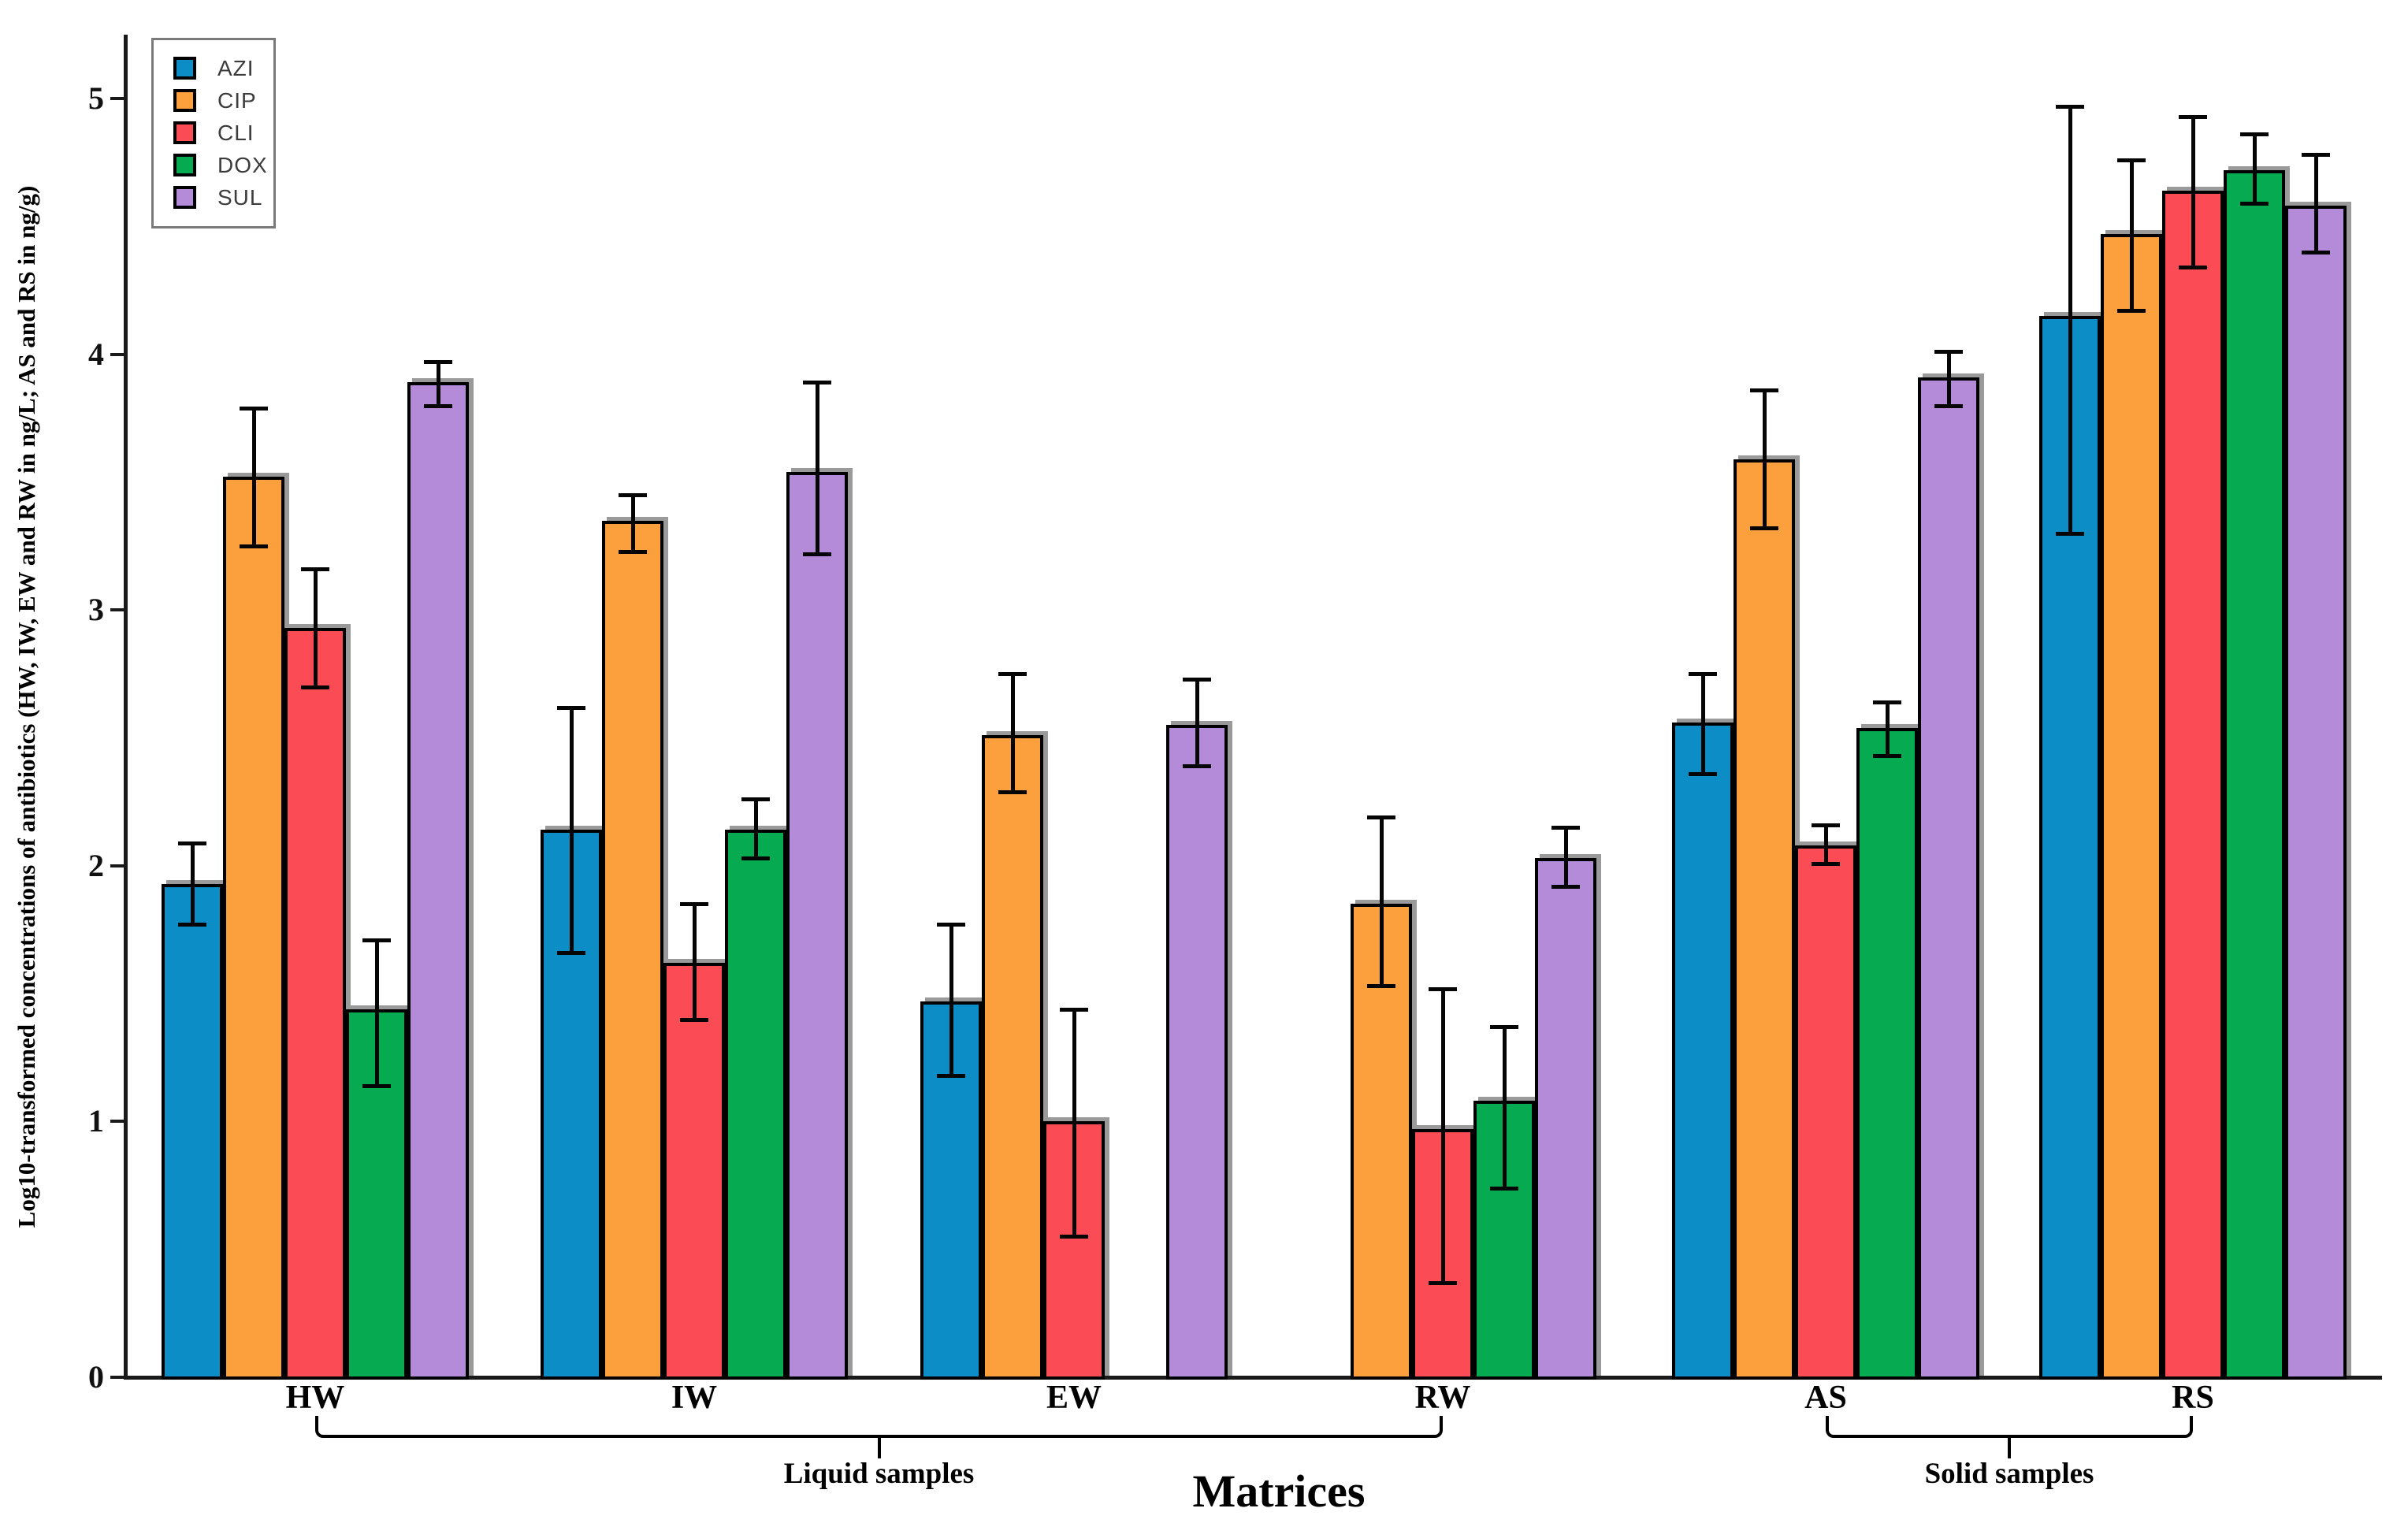 Image resolution: width=2408 pixels, height=1538 pixels. I want to click on error-cap-top-CLI-RW, so click(1443, 988).